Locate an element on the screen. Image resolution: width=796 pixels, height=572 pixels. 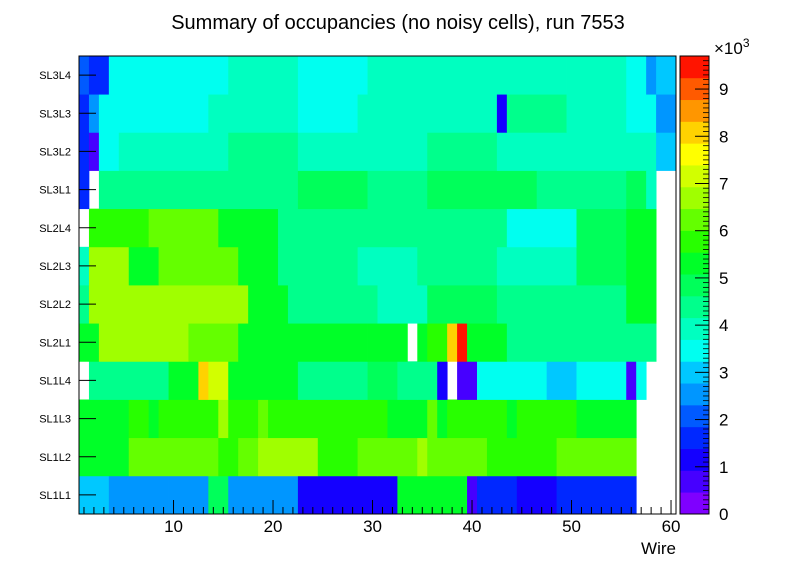
color-palette is located at coordinates (694, 285).